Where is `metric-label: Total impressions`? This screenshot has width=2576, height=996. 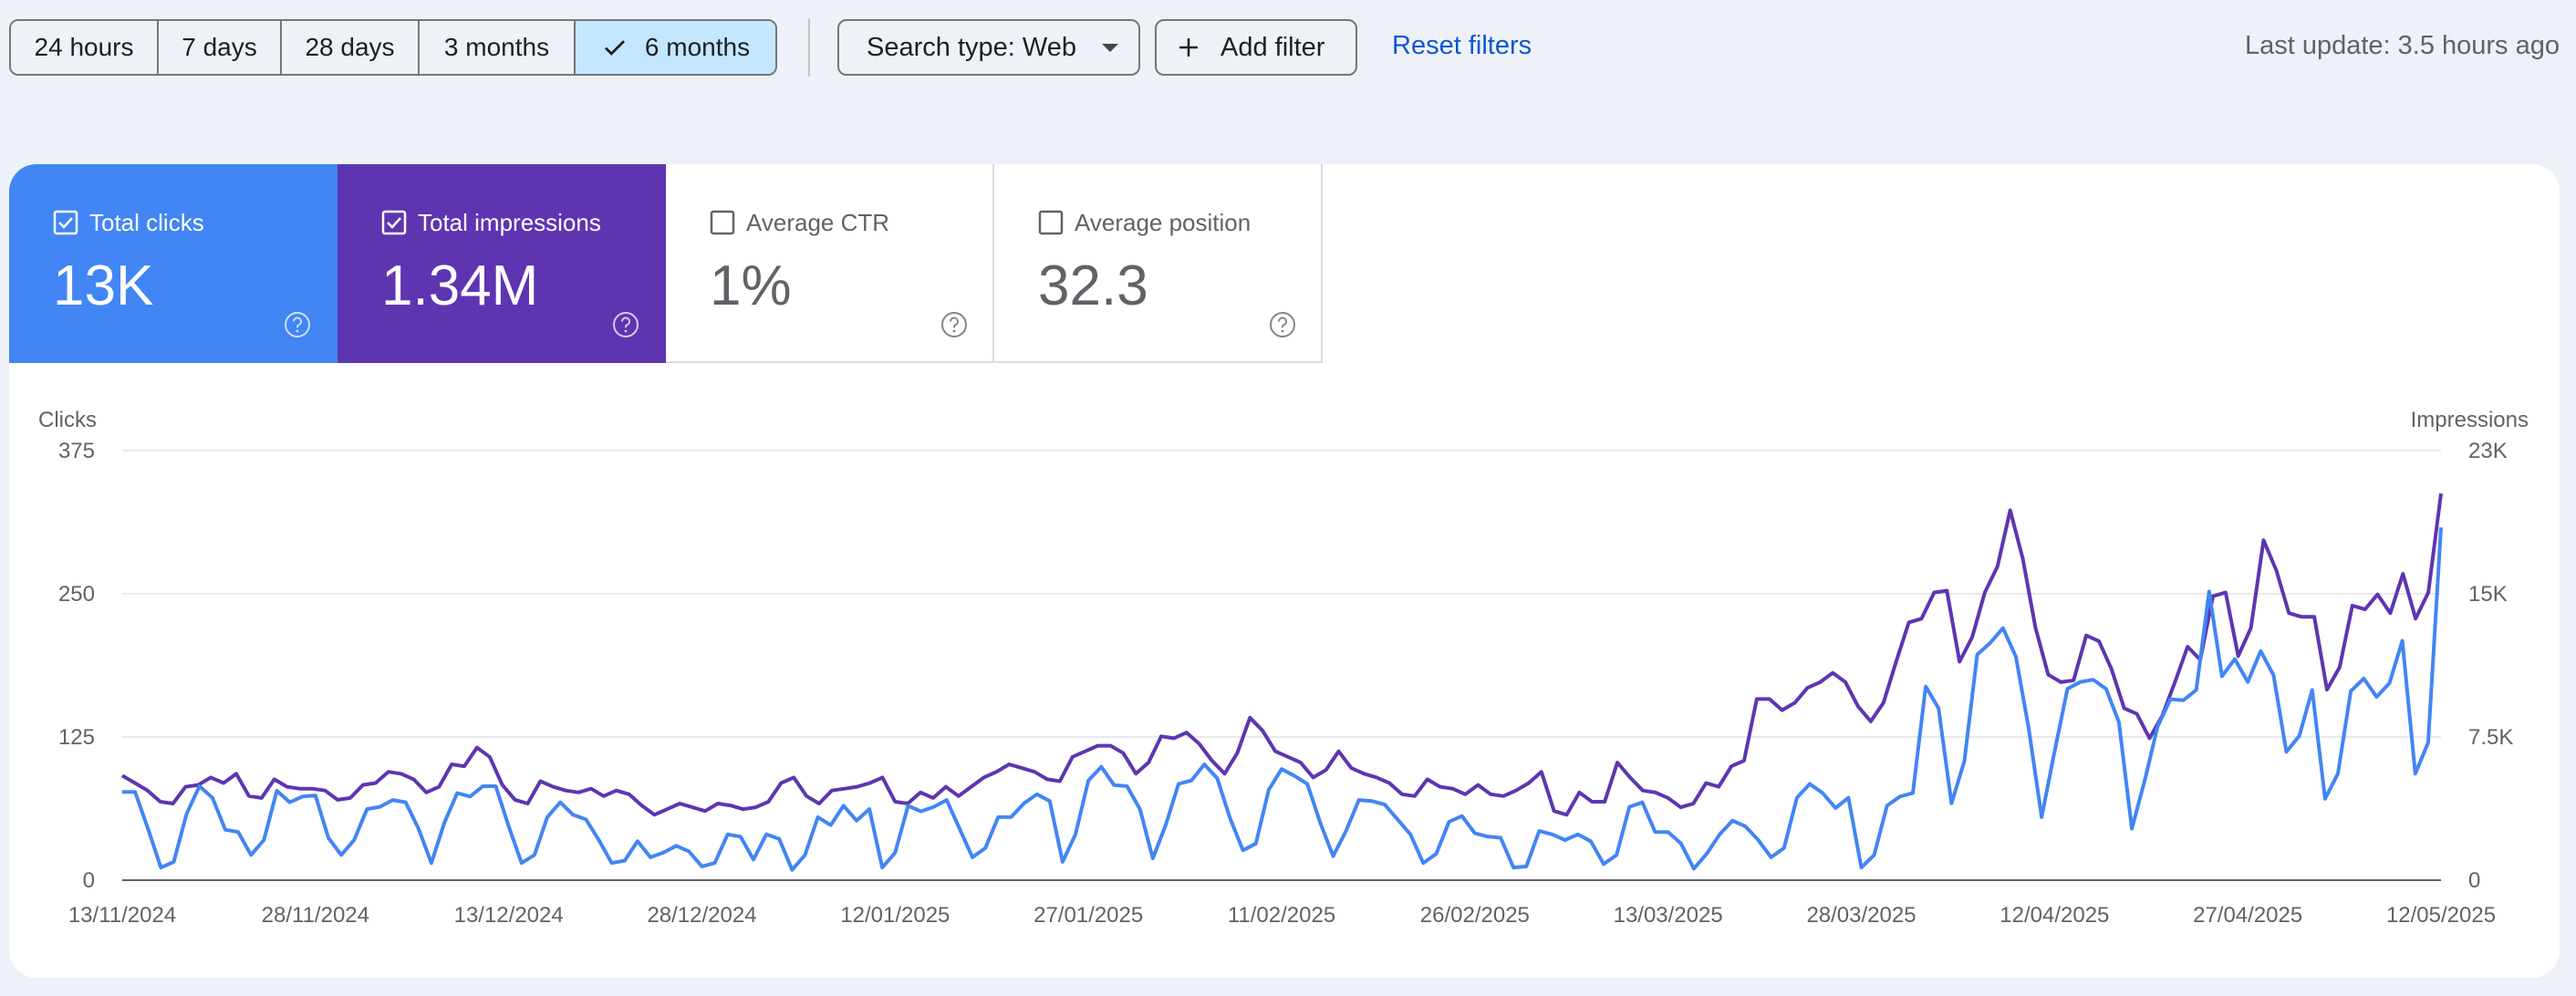
metric-label: Total impressions is located at coordinates (510, 223).